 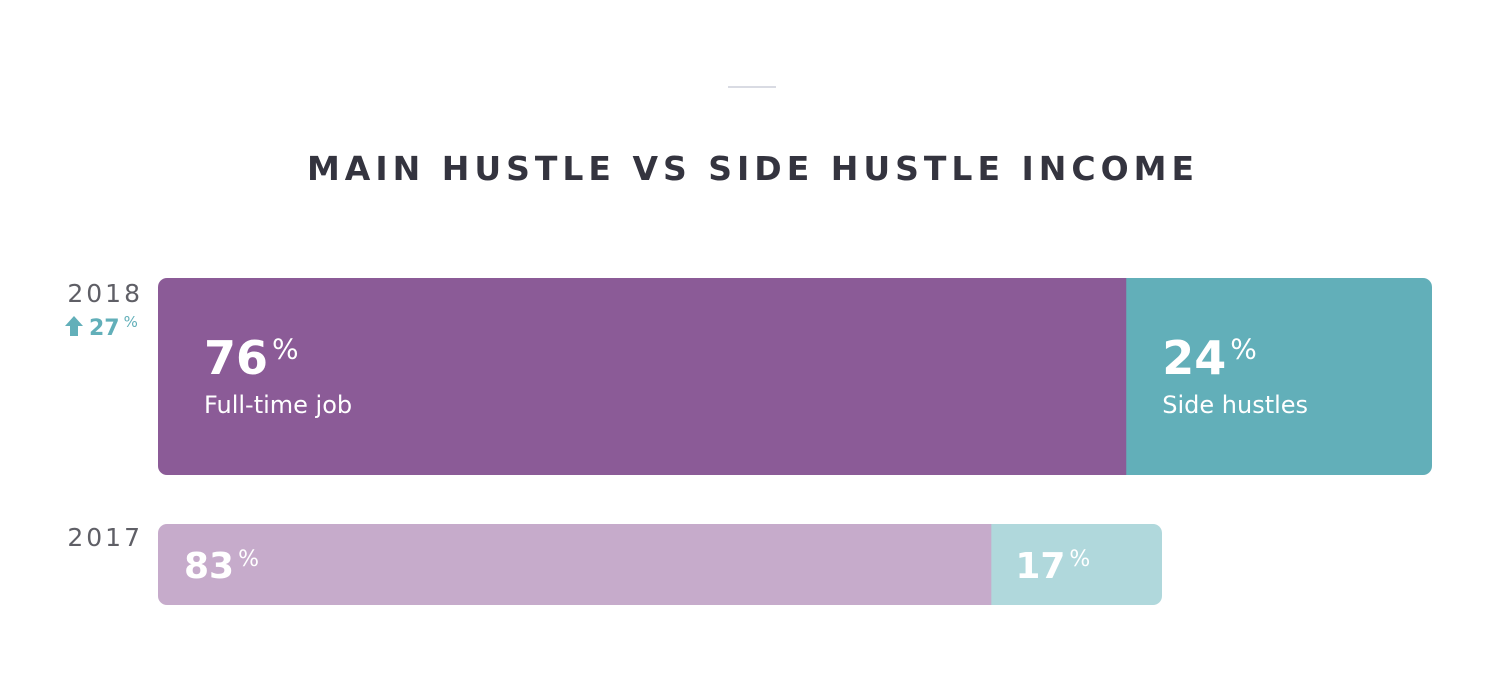 What do you see at coordinates (105, 293) in the screenshot?
I see `category-label: 2018` at bounding box center [105, 293].